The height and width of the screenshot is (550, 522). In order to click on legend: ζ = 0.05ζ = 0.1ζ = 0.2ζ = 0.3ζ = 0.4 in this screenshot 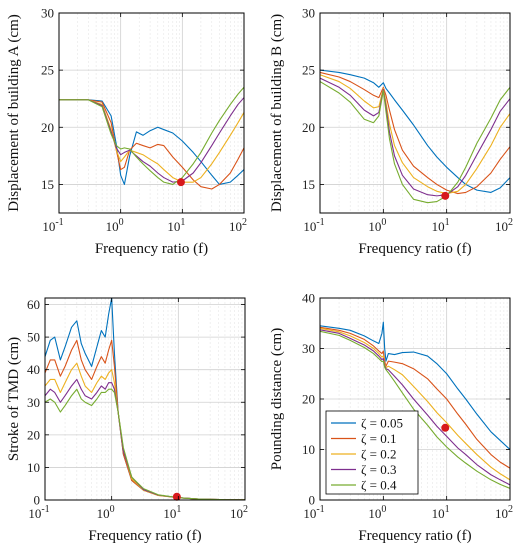, I will do `click(372, 452)`.